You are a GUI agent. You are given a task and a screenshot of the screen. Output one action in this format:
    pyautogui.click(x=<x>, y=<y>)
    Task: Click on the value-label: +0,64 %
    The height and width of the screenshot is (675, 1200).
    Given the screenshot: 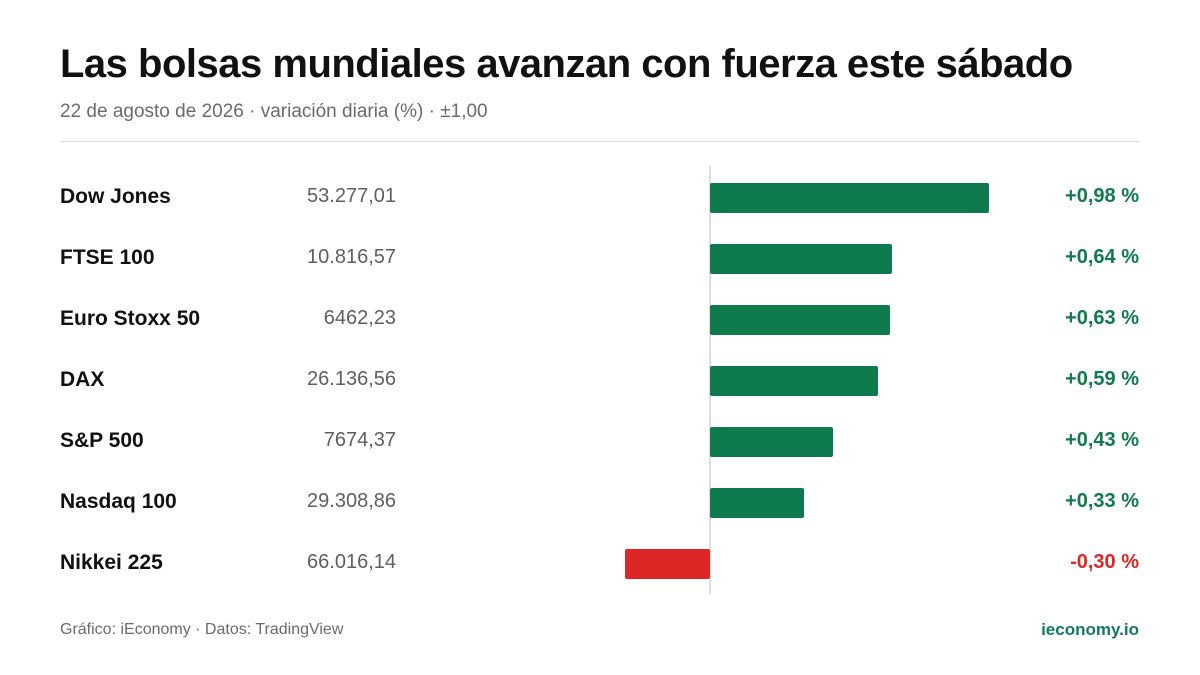 What is the action you would take?
    pyautogui.click(x=1102, y=257)
    